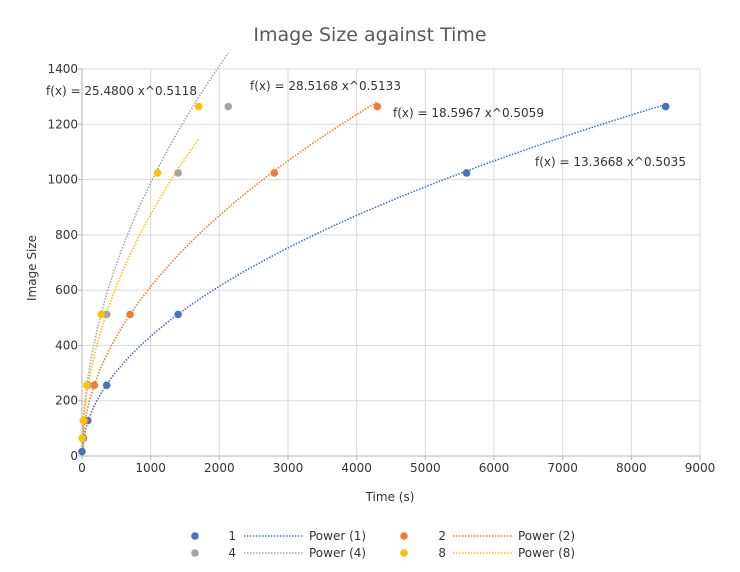 The image size is (740, 572). Describe the element at coordinates (546, 536) in the screenshot. I see `legend-trend-label-2: Power (2)` at that location.